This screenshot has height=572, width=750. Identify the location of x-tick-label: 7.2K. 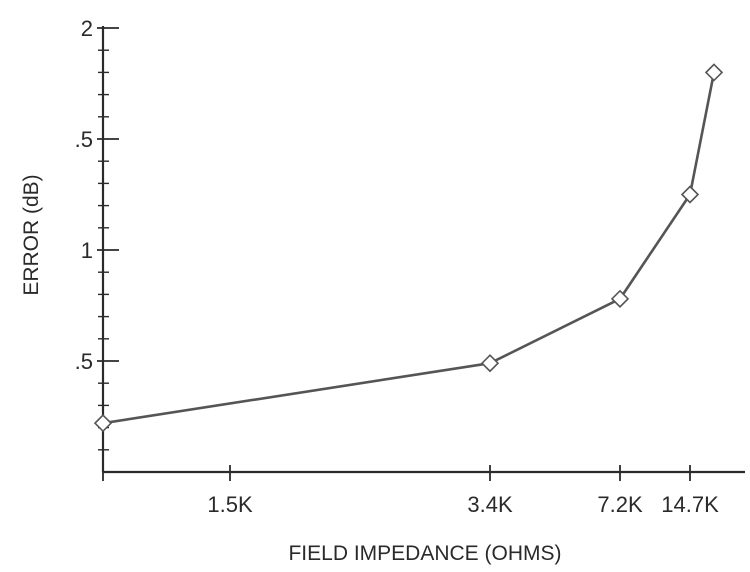
(620, 504).